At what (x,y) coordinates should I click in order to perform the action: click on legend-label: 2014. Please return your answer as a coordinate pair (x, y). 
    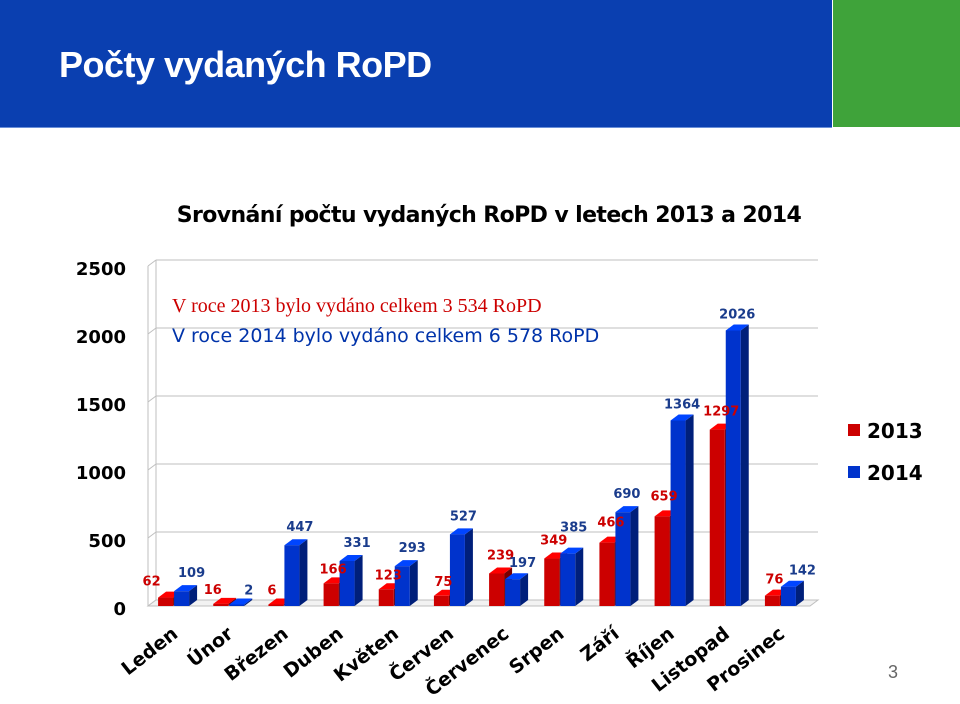
    Looking at the image, I should click on (895, 473).